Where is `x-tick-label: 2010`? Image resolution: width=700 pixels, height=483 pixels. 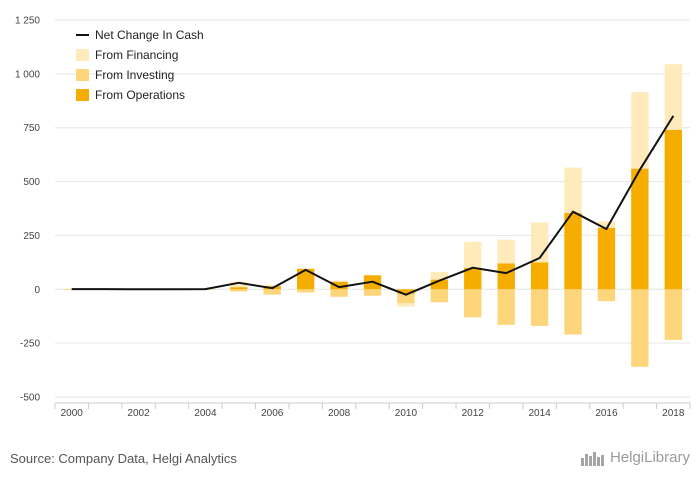 x-tick-label: 2010 is located at coordinates (406, 413).